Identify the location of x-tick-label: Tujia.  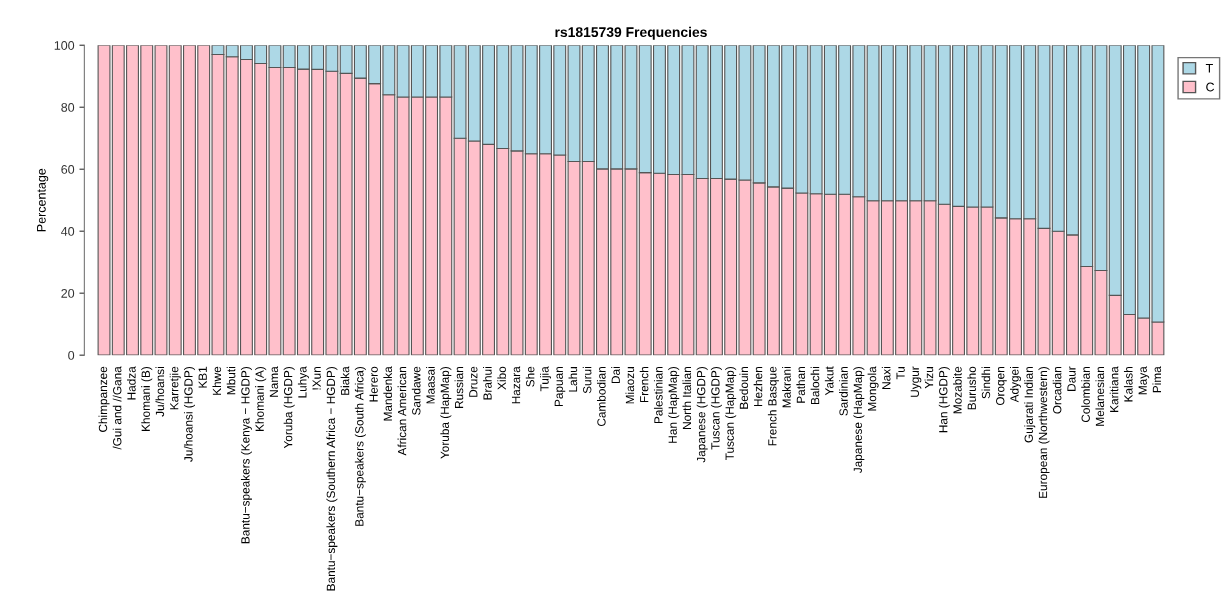
(546, 379).